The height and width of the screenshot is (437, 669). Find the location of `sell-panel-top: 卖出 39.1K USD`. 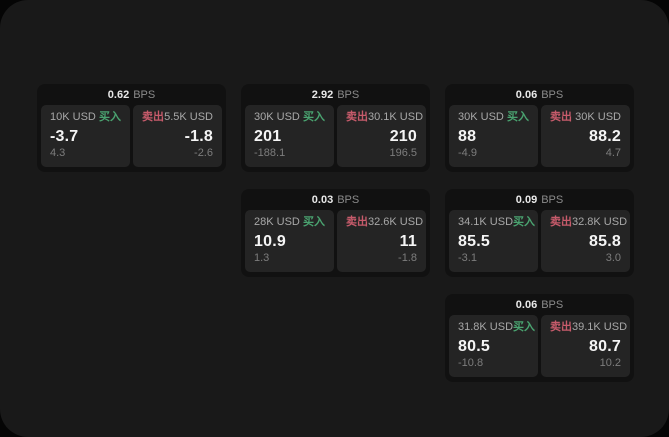

sell-panel-top: 卖出 39.1K USD is located at coordinates (588, 327).